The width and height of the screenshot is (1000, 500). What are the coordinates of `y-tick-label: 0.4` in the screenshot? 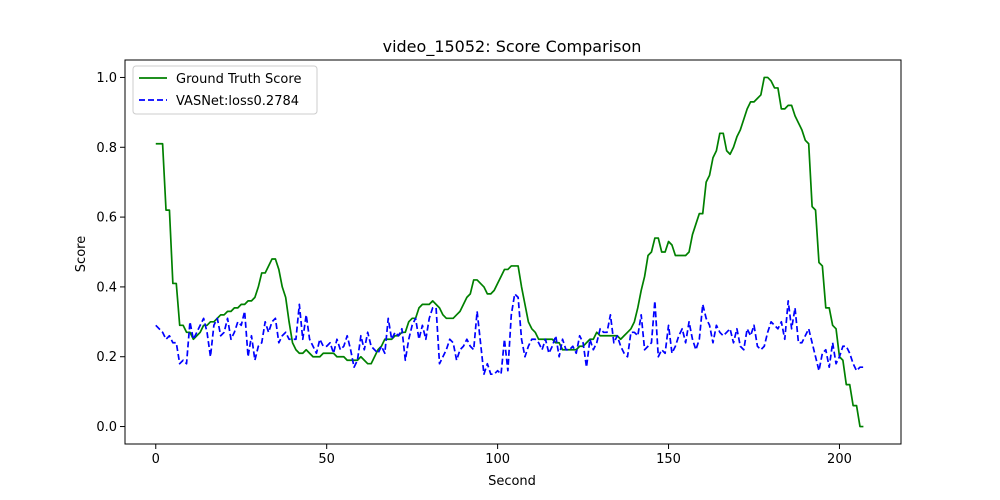 It's located at (106, 287).